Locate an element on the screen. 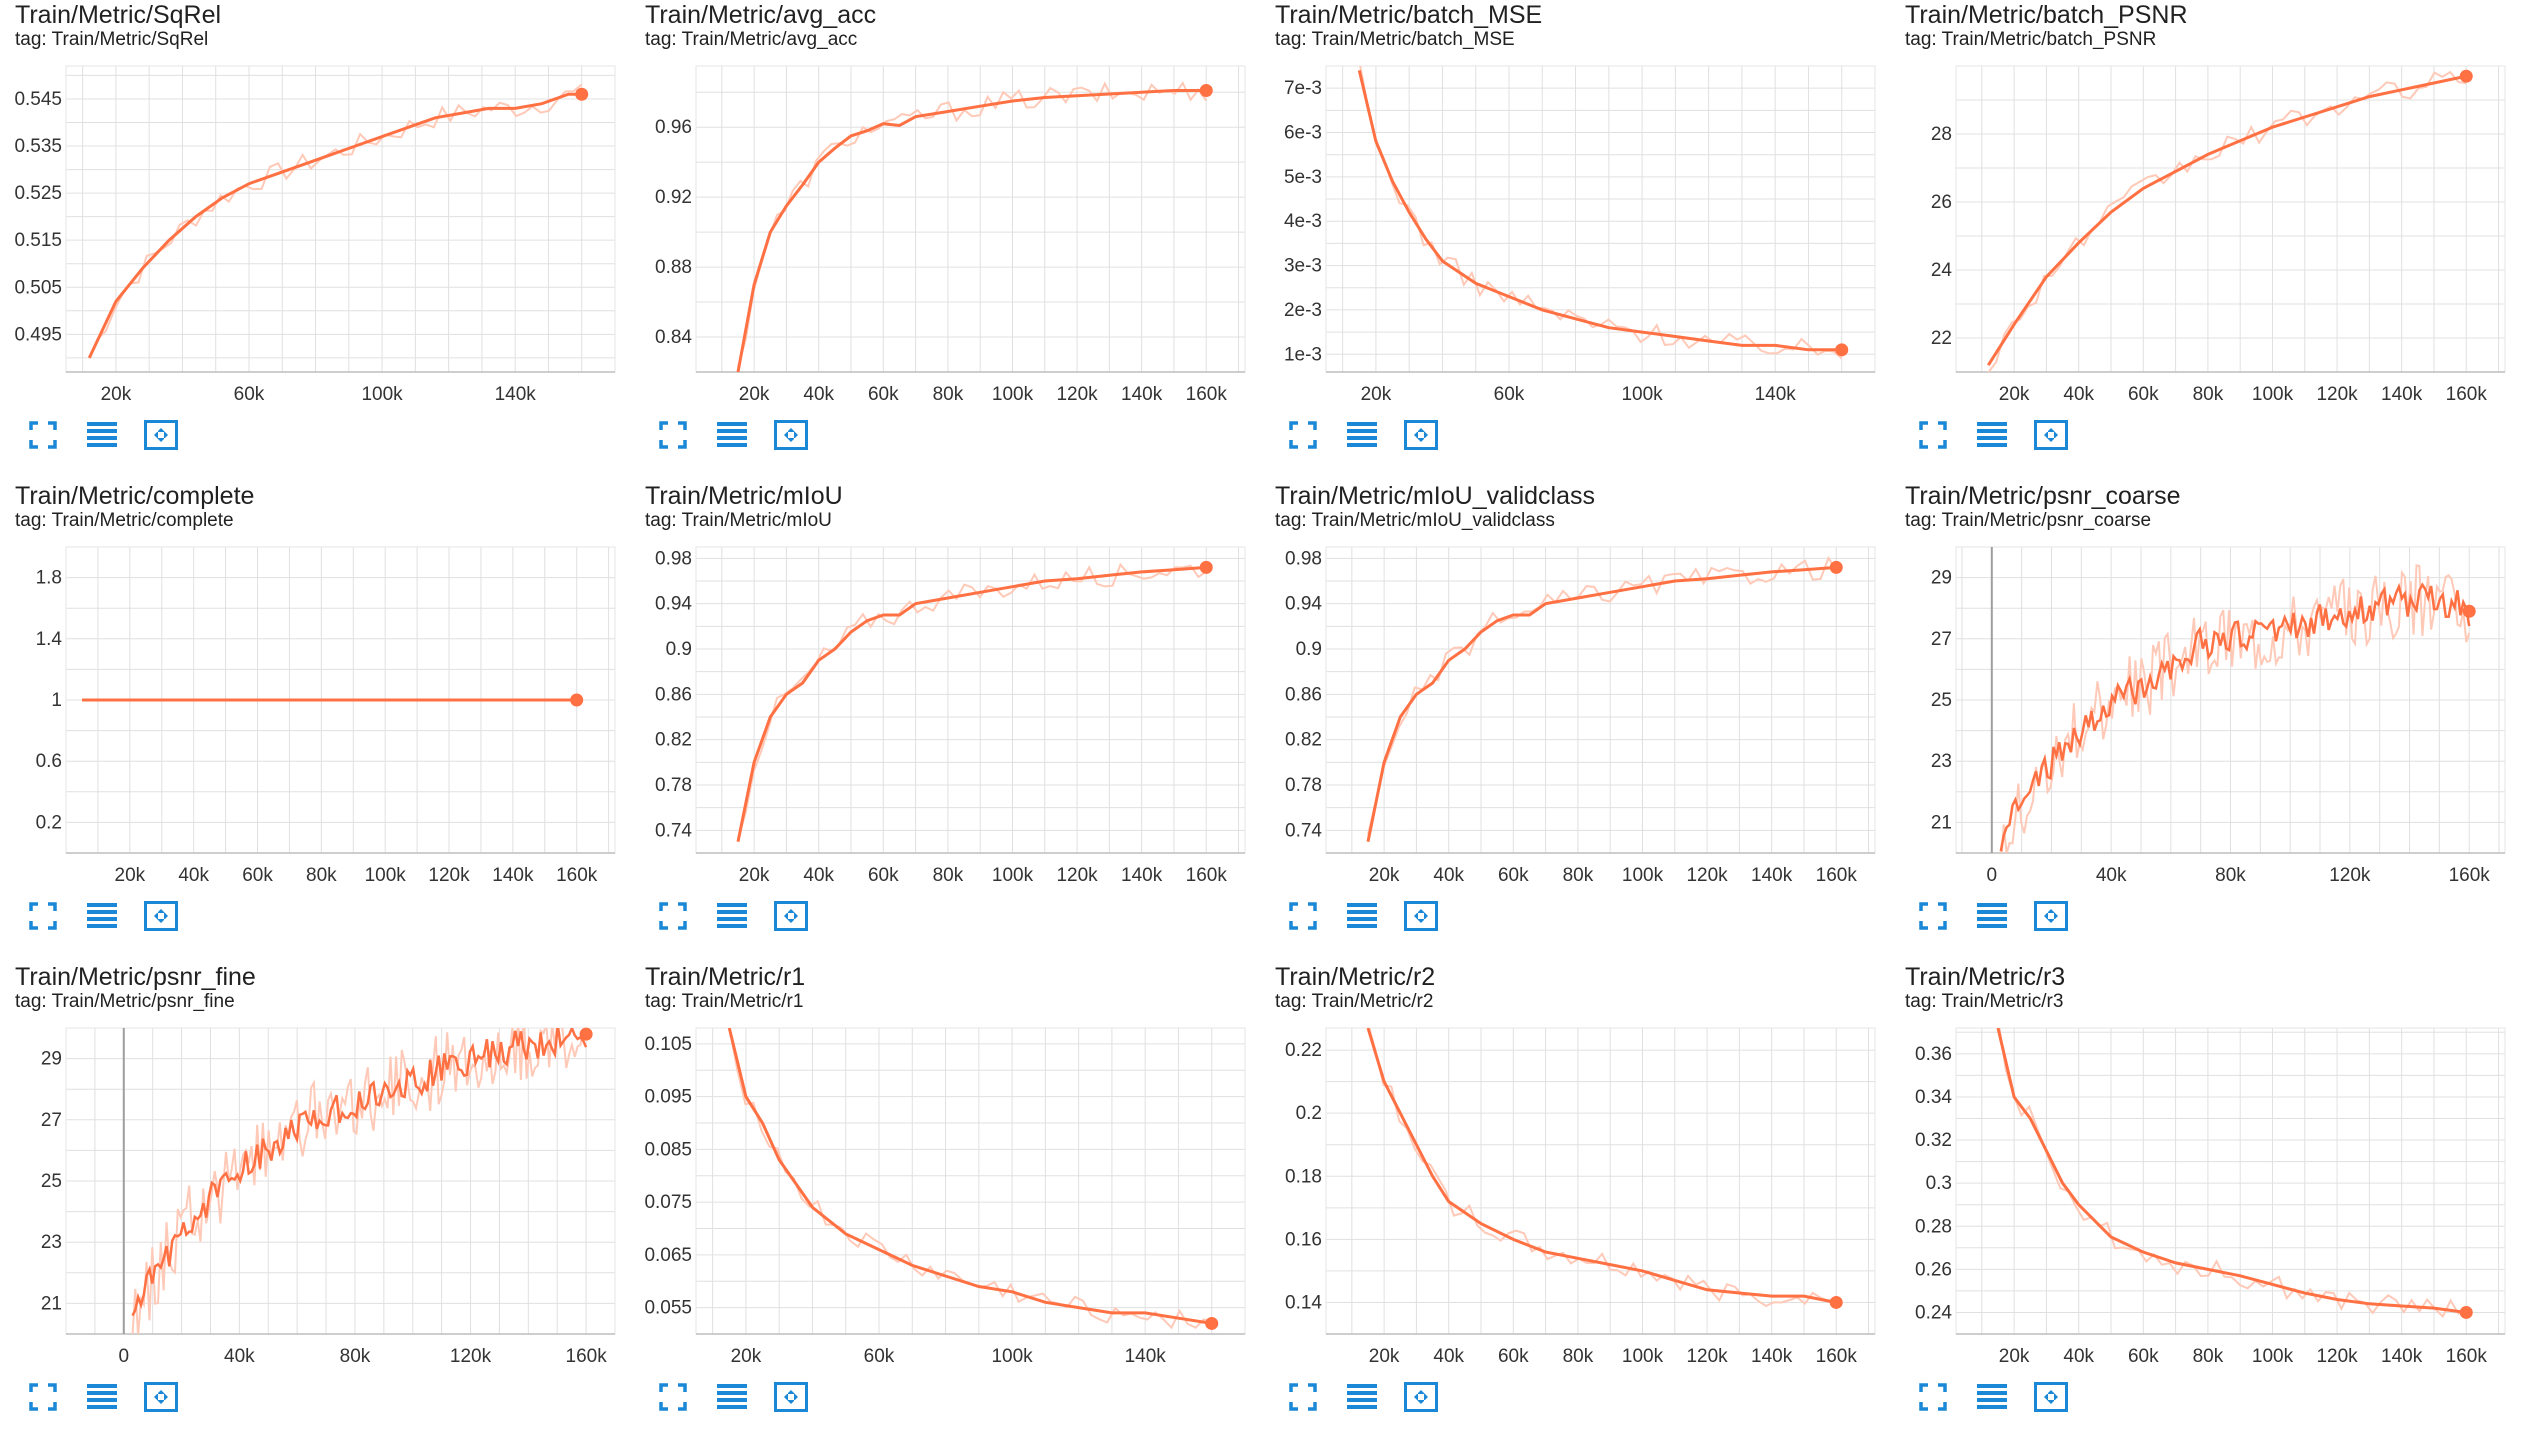 This screenshot has width=2522, height=1432. y-tick-label: 0.32 is located at coordinates (1933, 1140).